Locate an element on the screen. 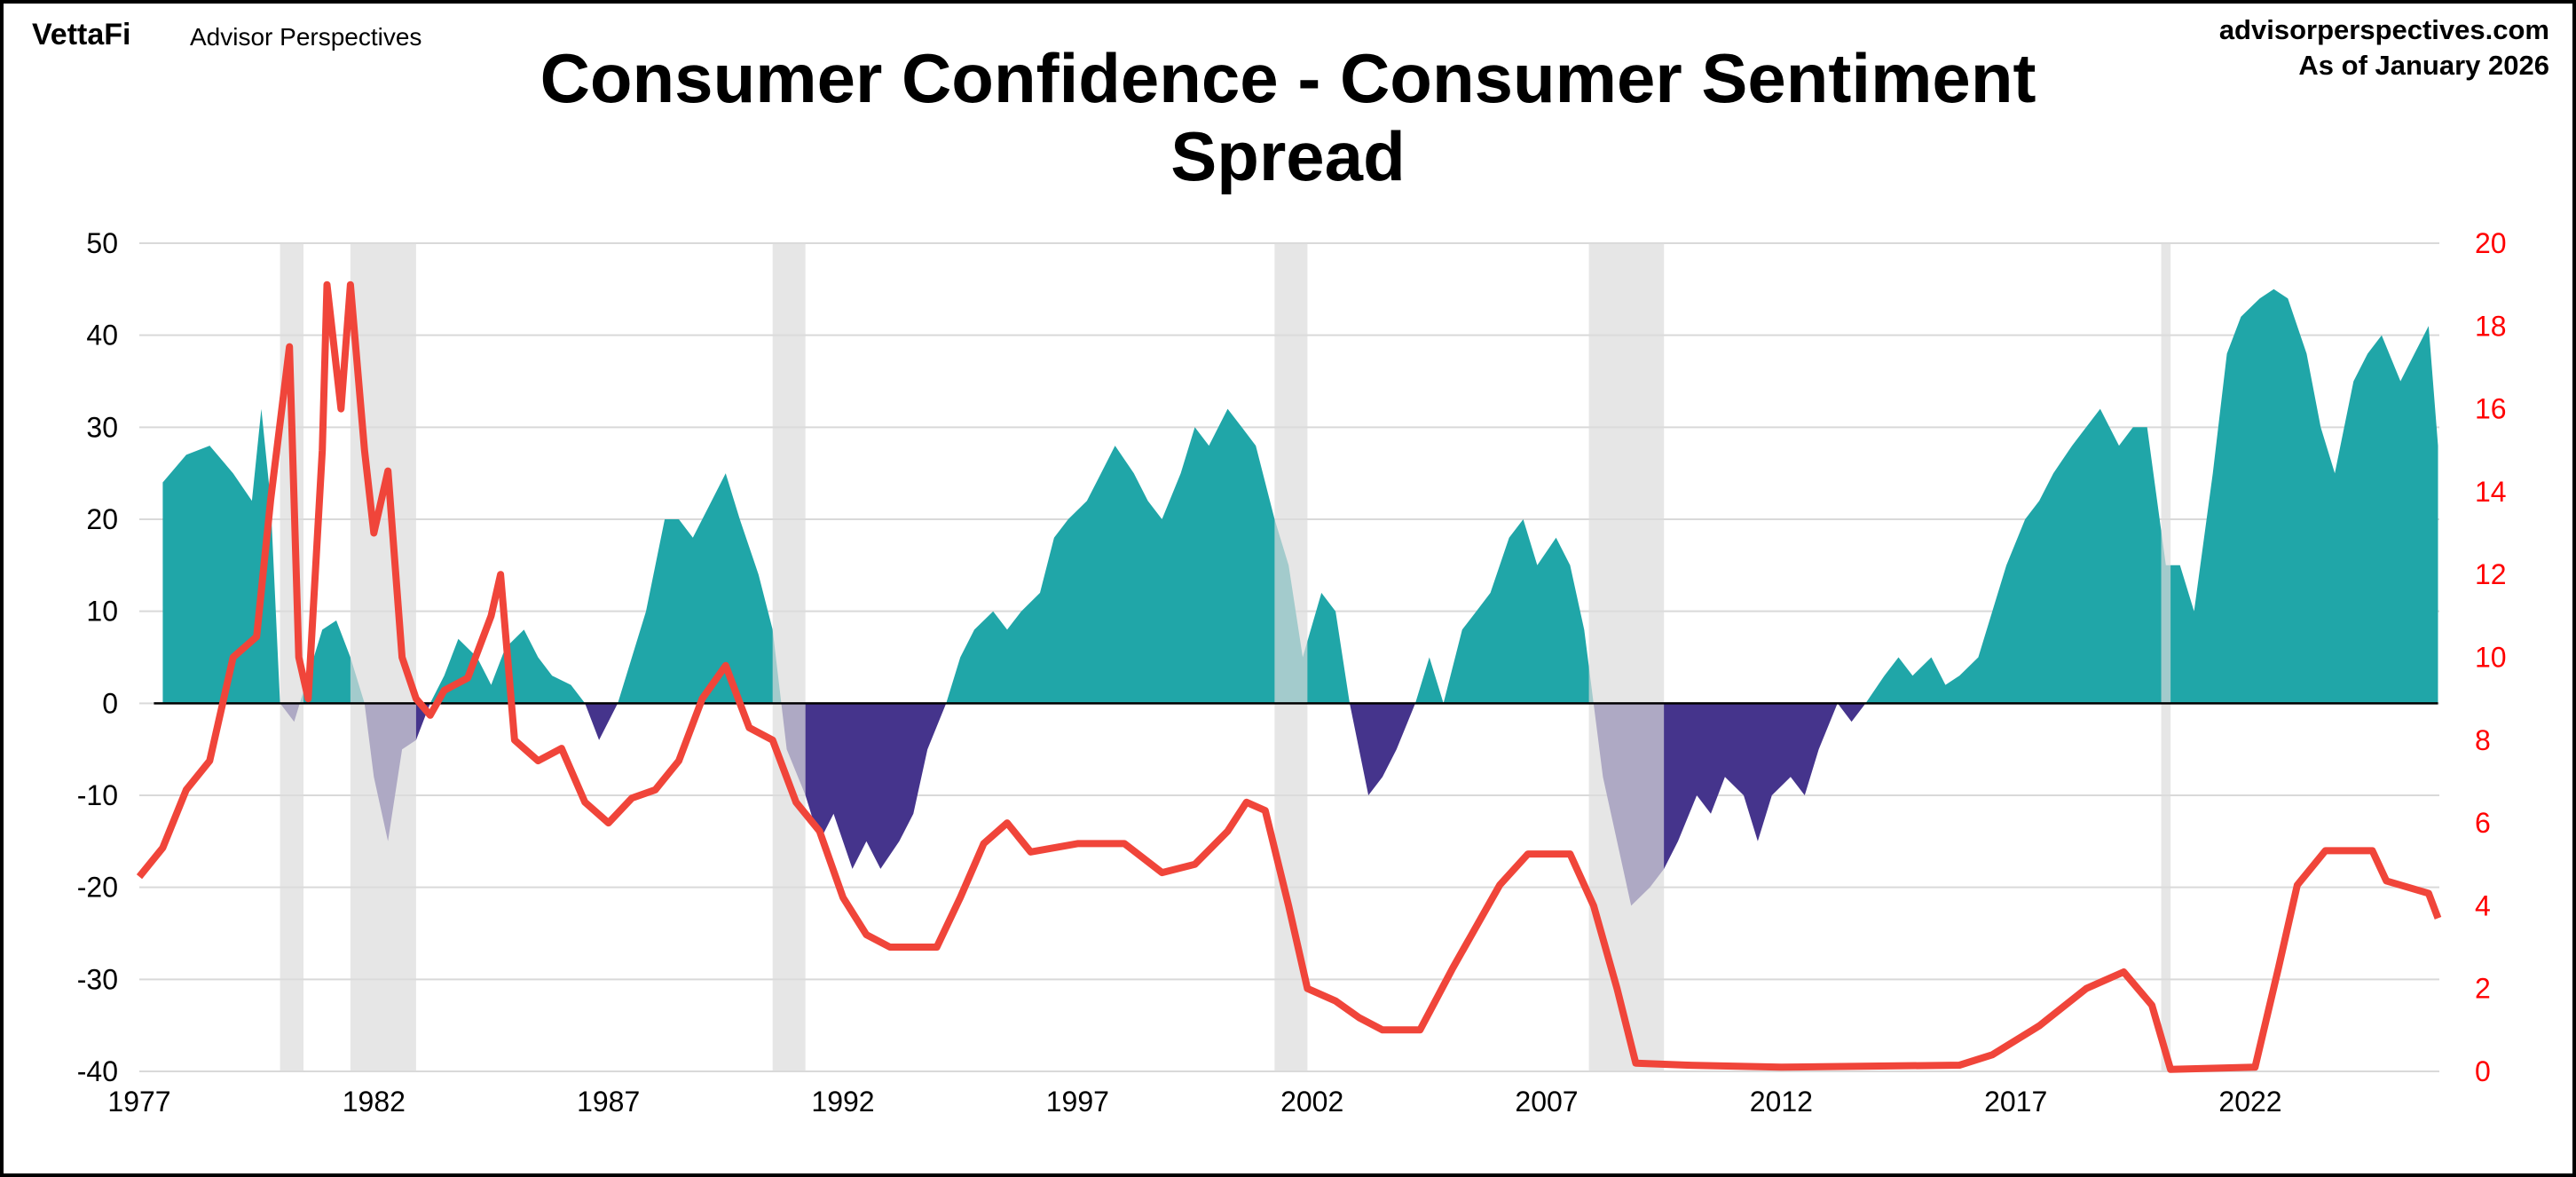 The image size is (2576, 1177). spread-negative-area is located at coordinates (1073, 804).